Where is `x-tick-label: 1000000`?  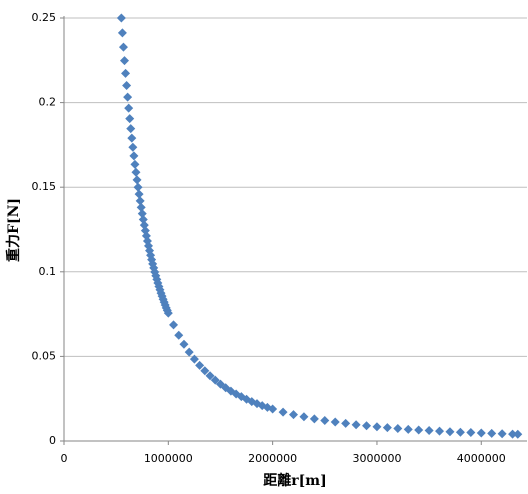 x-tick-label: 1000000 is located at coordinates (168, 458).